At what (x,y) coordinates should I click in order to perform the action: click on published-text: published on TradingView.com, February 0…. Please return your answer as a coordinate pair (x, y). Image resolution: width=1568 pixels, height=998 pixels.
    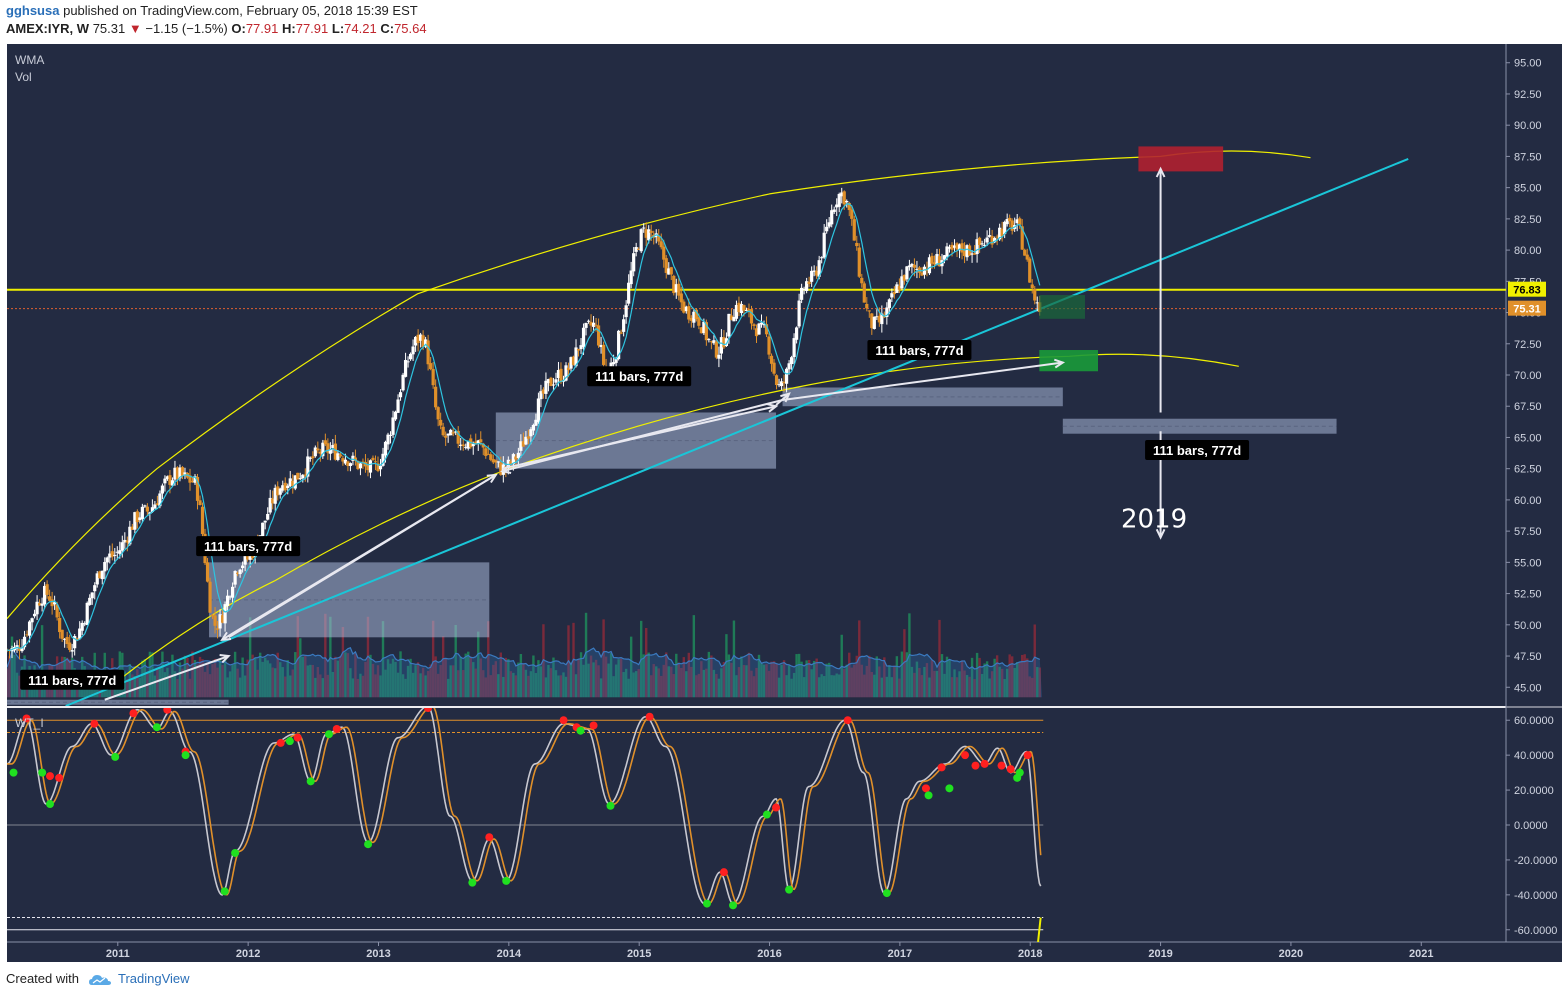
    Looking at the image, I should click on (240, 10).